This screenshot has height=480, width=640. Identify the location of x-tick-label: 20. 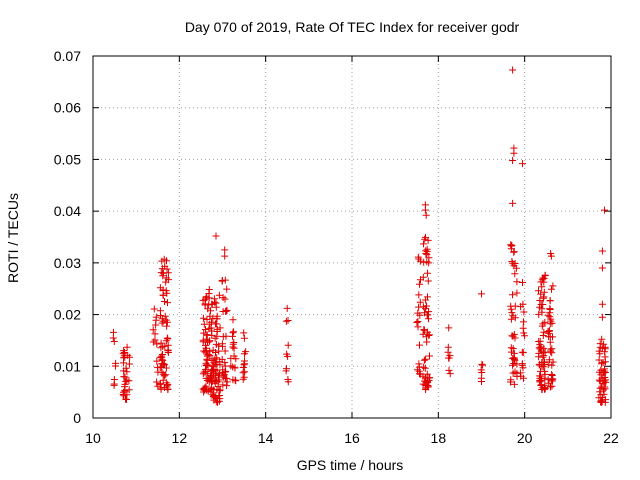
(525, 438).